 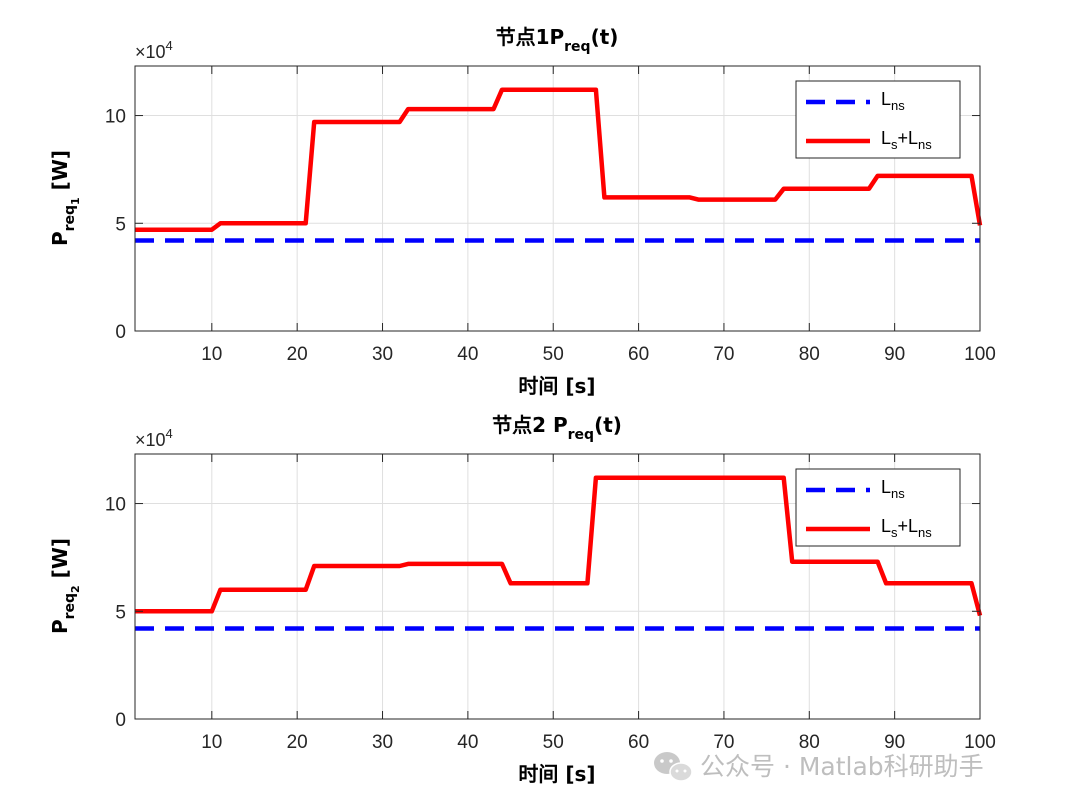 I want to click on watermark: 公众号 · Matlab科研助手, so click(x=819, y=767).